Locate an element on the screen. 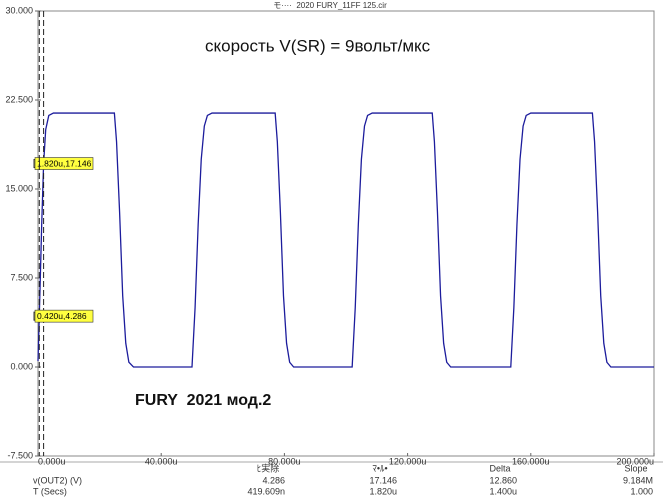  readout-cell: 4.286 is located at coordinates (273, 480).